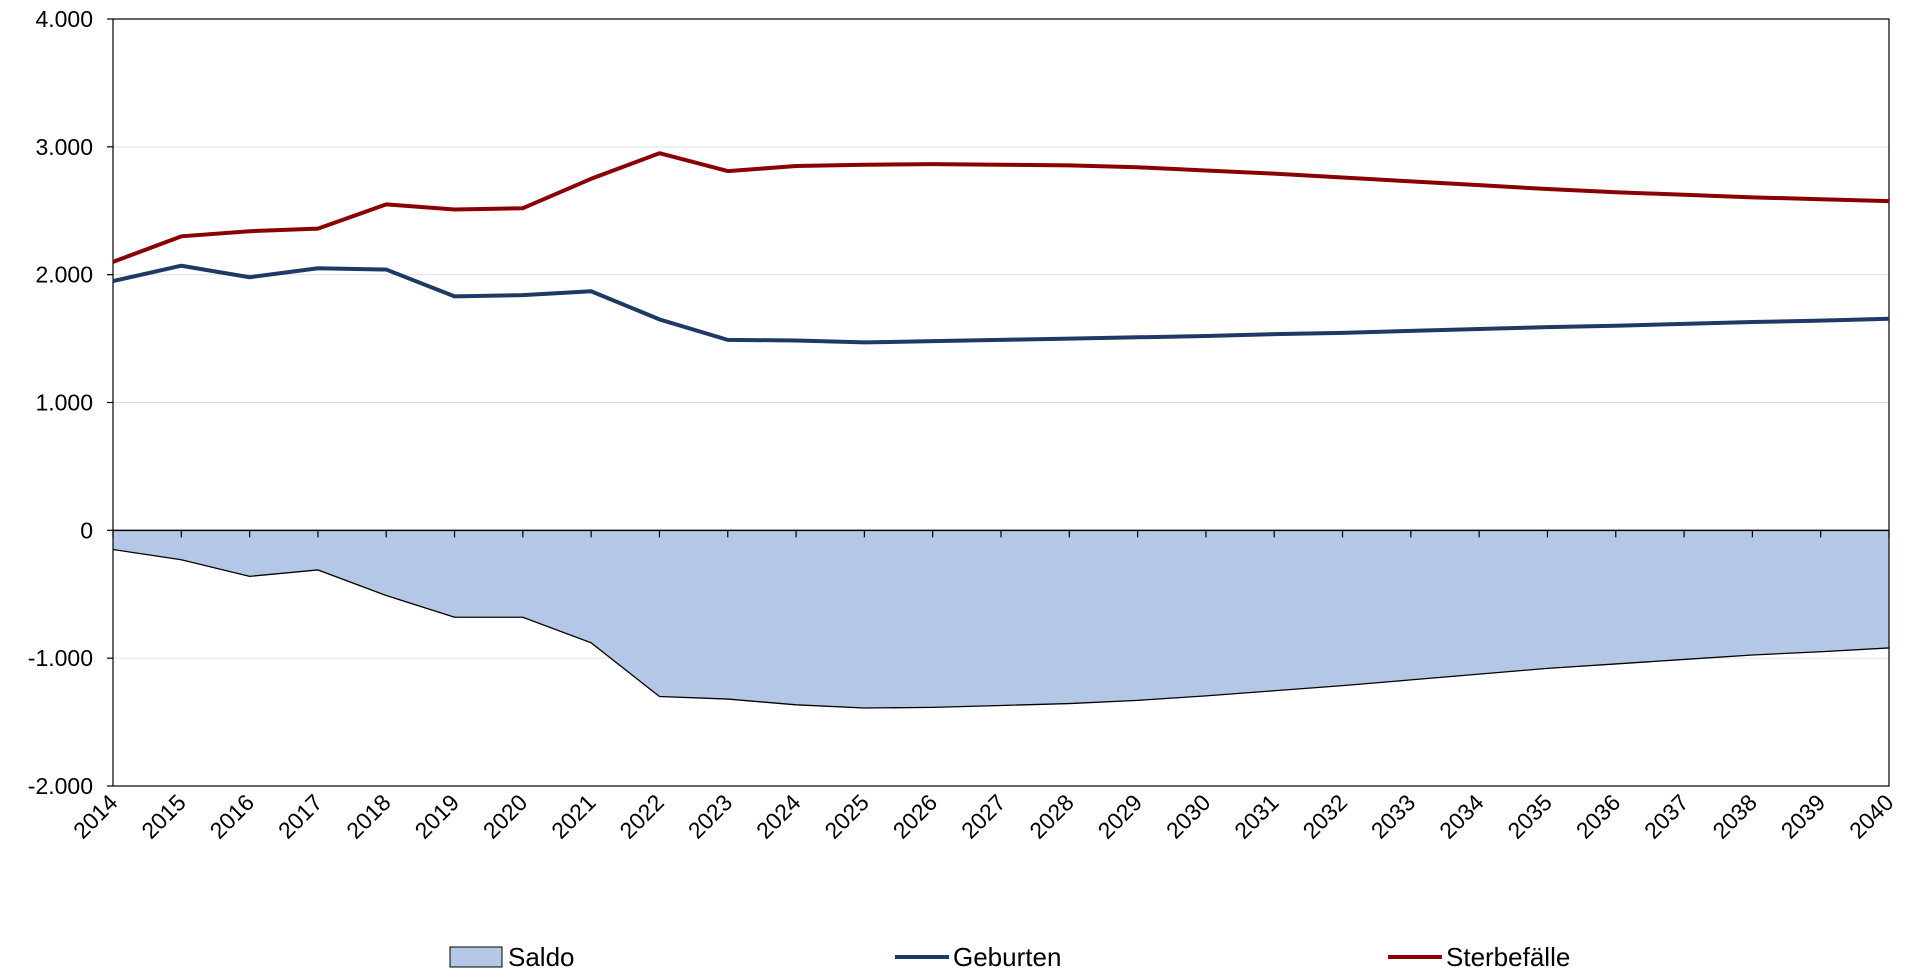 This screenshot has width=1907, height=971. What do you see at coordinates (641, 816) in the screenshot?
I see `x-tick-label: 2022` at bounding box center [641, 816].